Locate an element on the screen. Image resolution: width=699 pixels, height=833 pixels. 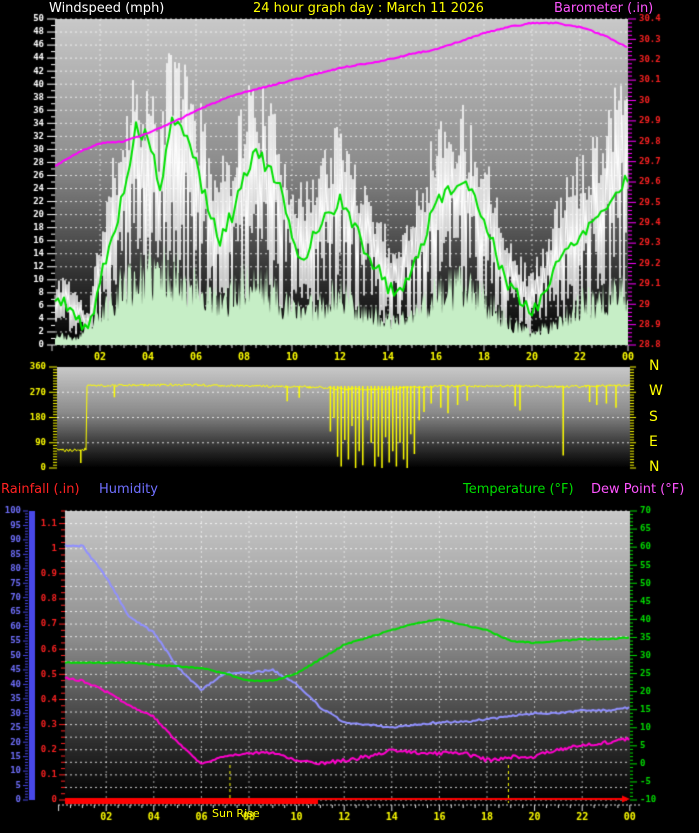
compass-label-west: W is located at coordinates (656, 391).